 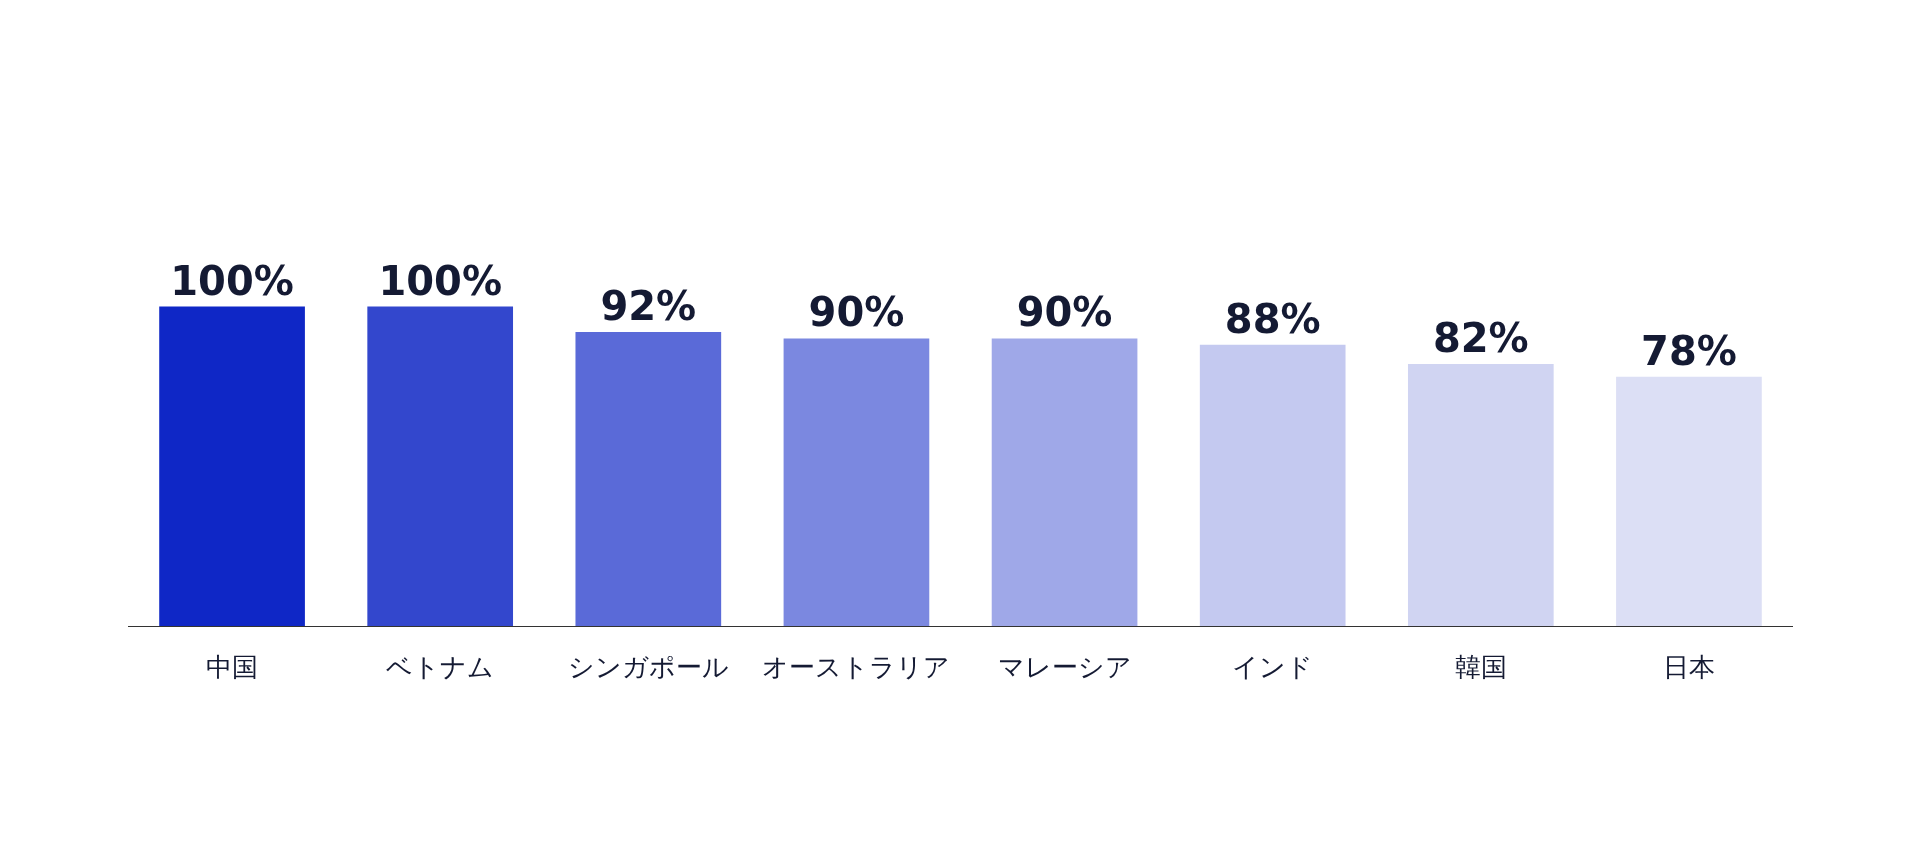 What do you see at coordinates (440, 667) in the screenshot?
I see `x-tick-label: ベトナム` at bounding box center [440, 667].